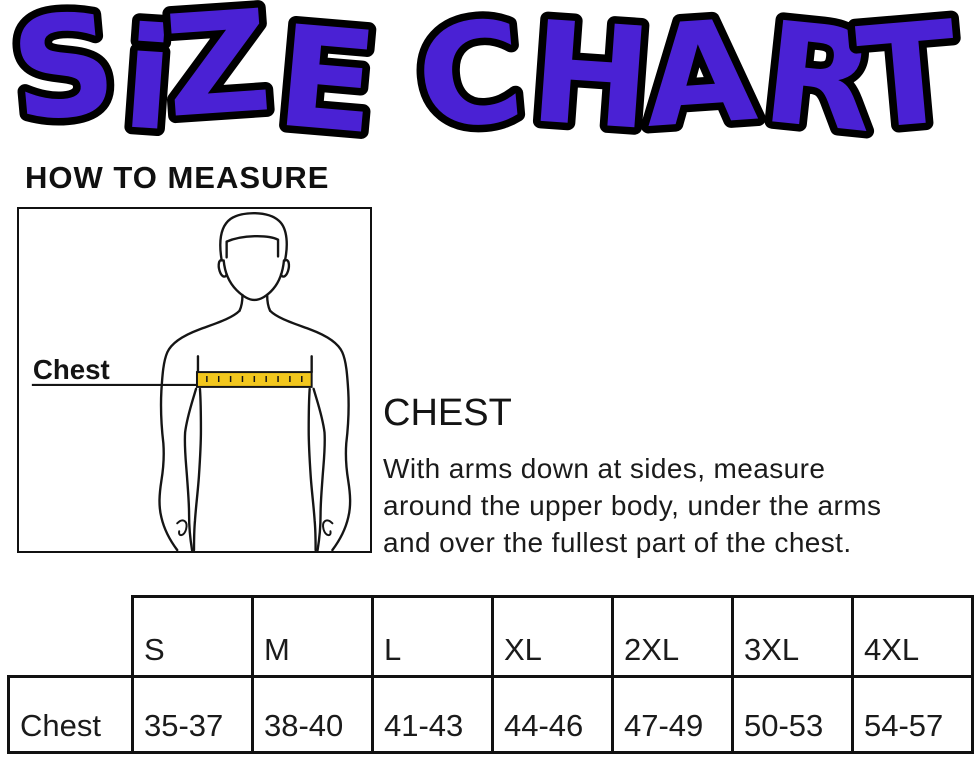 This screenshot has height=760, width=978. I want to click on left-arm-outline, so click(199, 430).